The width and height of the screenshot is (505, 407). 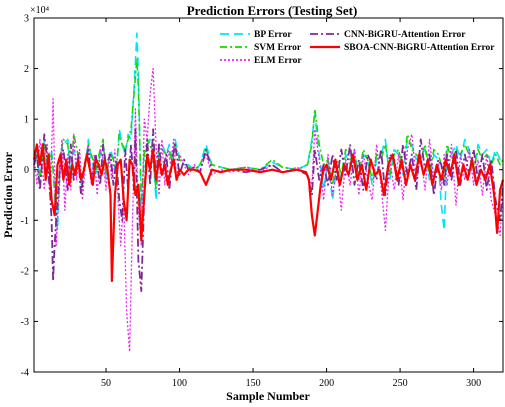 What do you see at coordinates (419, 48) in the screenshot?
I see `legend-label: SBOA-CNN-BiGRU-Attention Error` at bounding box center [419, 48].